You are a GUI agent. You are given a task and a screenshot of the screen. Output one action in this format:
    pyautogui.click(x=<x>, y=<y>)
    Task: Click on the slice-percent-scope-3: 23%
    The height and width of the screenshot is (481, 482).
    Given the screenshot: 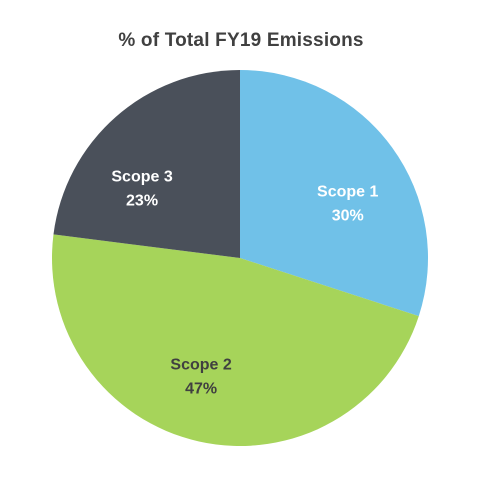 What is the action you would take?
    pyautogui.click(x=142, y=200)
    